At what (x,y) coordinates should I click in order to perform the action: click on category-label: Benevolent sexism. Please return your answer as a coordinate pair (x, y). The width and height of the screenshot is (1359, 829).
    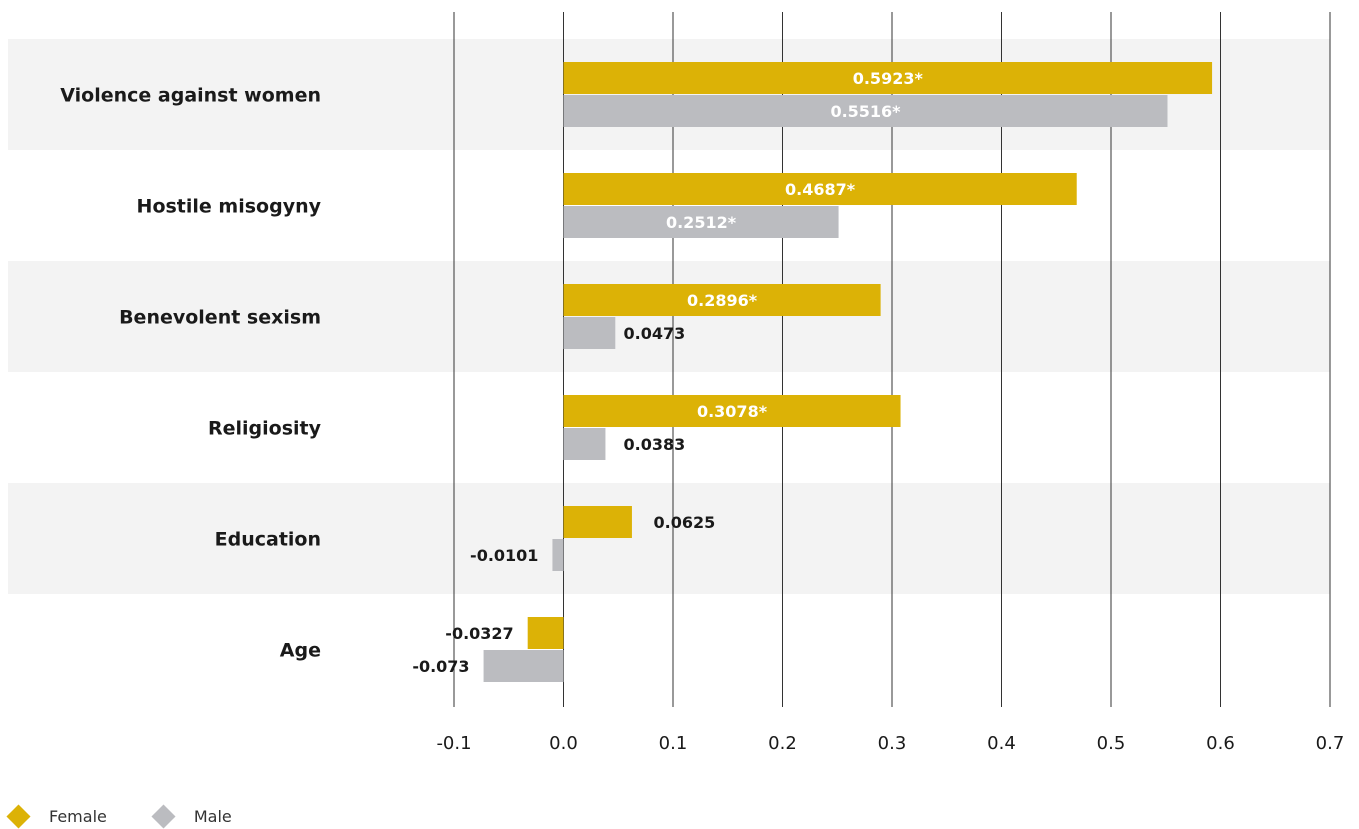
    Looking at the image, I should click on (220, 318).